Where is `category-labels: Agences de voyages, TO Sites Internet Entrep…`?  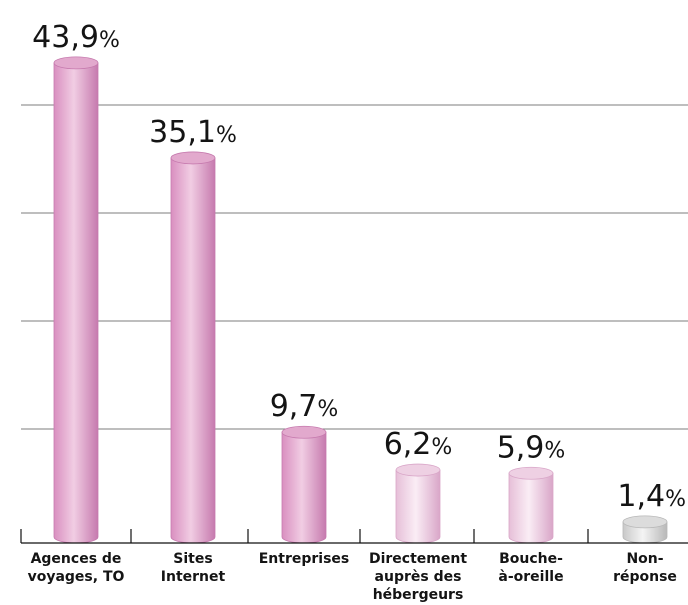
category-labels: Agences de voyages, TO Sites Internet Entrep… is located at coordinates (352, 577).